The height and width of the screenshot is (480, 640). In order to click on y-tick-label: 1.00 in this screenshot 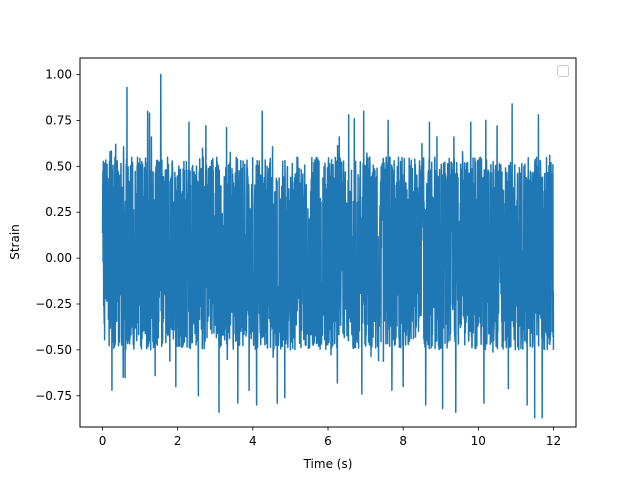, I will do `click(58, 75)`.